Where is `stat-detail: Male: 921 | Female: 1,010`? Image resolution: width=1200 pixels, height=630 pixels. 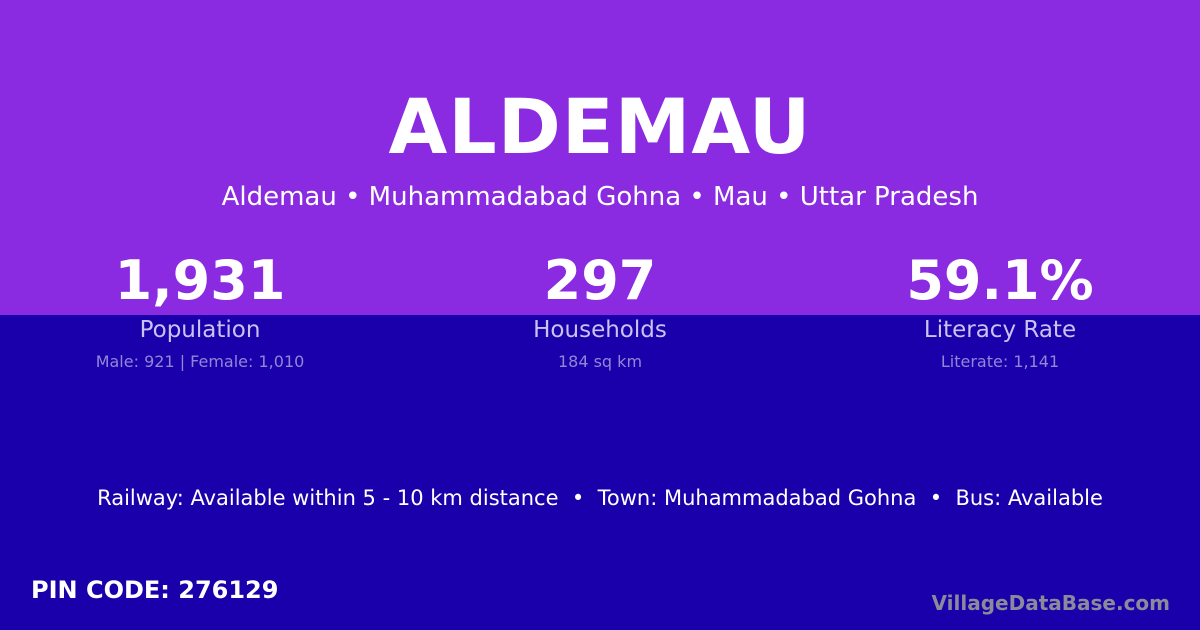
stat-detail: Male: 921 | Female: 1,010 is located at coordinates (200, 361).